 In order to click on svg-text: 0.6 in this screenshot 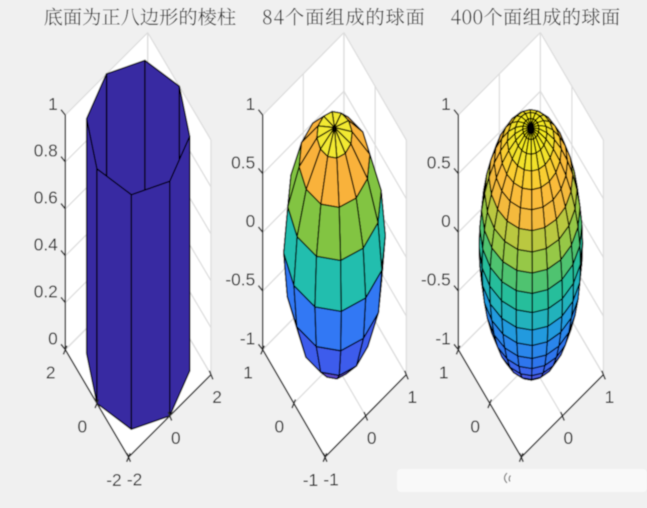, I will do `click(46, 198)`.